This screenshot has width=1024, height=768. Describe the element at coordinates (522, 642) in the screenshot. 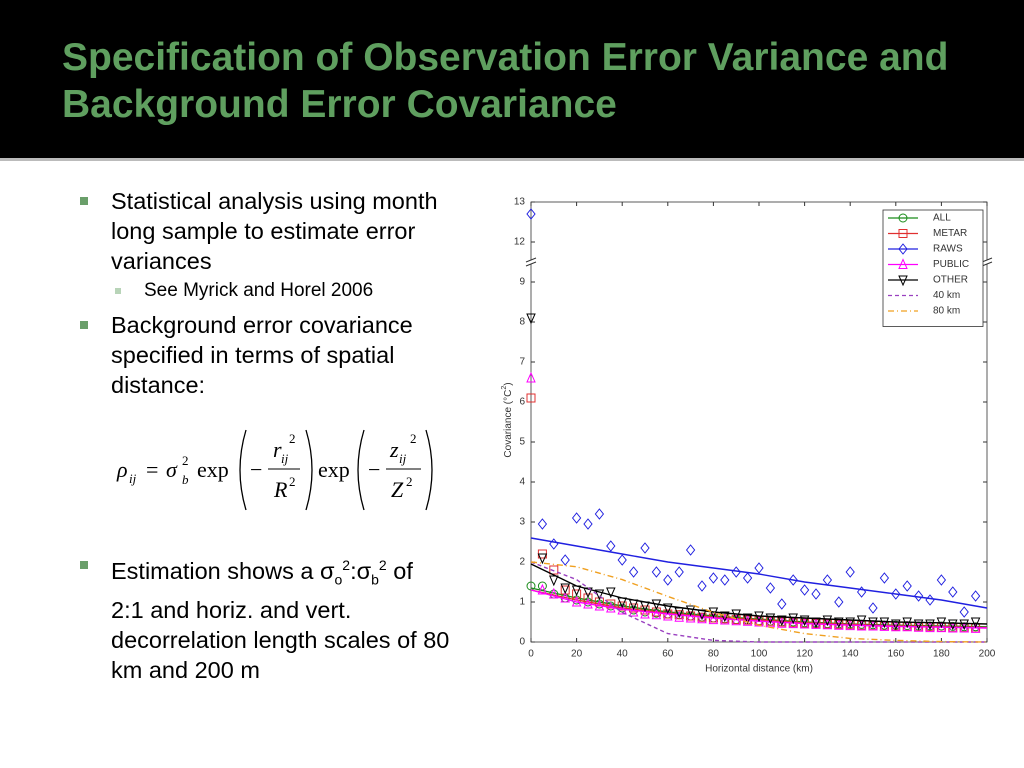

I see `y-tick-label: 0` at that location.